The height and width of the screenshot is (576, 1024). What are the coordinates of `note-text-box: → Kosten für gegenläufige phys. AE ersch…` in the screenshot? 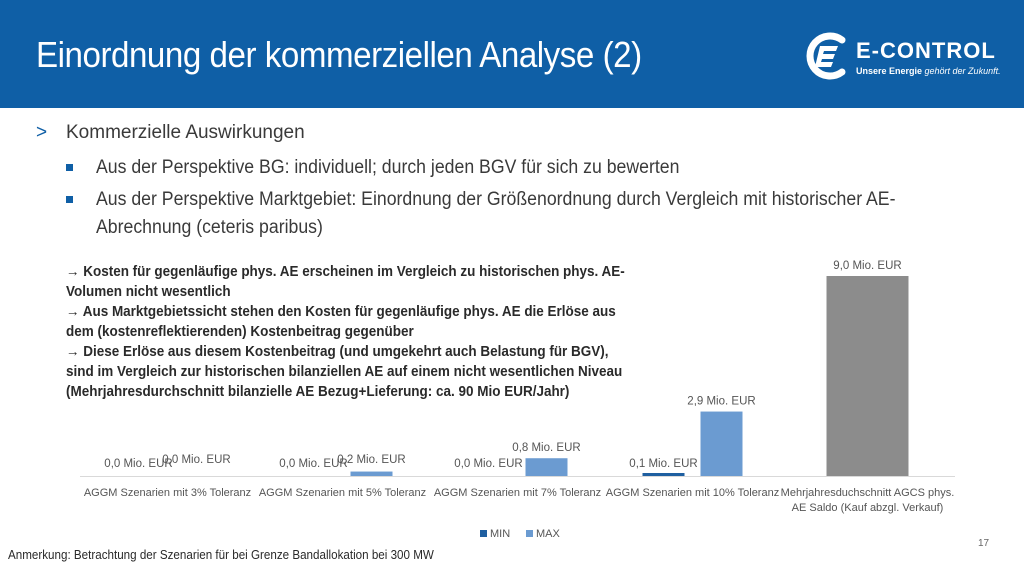 It's located at (366, 332).